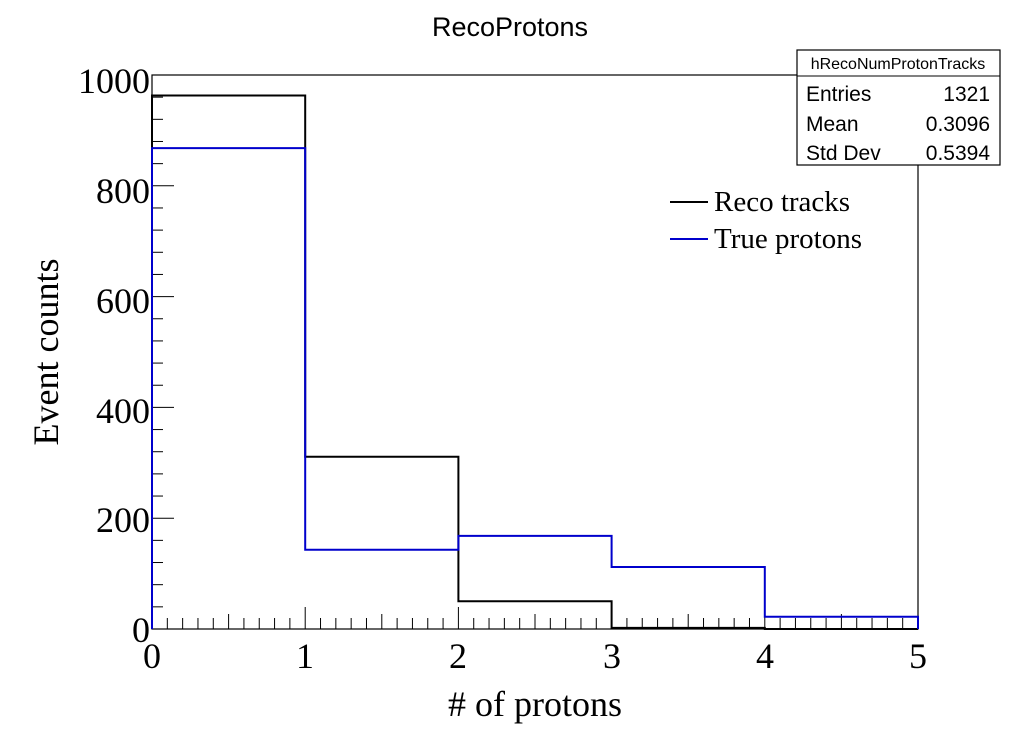 The image size is (1020, 740). What do you see at coordinates (141, 630) in the screenshot?
I see `y-tick-label: 0` at bounding box center [141, 630].